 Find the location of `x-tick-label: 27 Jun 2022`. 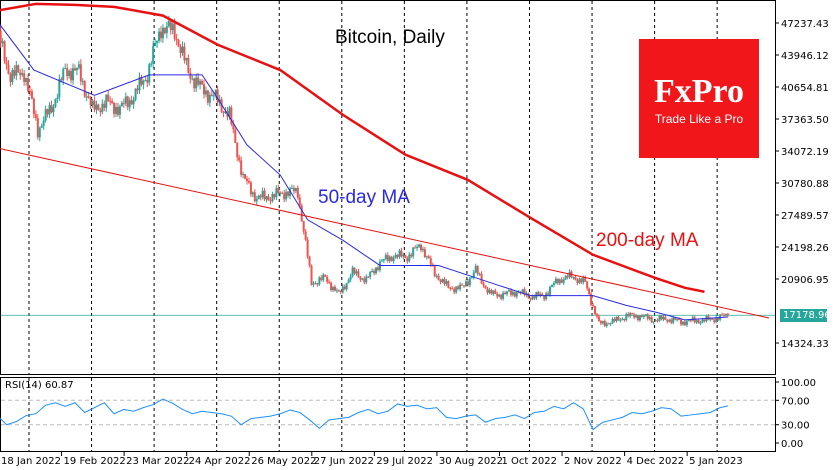

x-tick-label: 27 Jun 2022 is located at coordinates (344, 461).